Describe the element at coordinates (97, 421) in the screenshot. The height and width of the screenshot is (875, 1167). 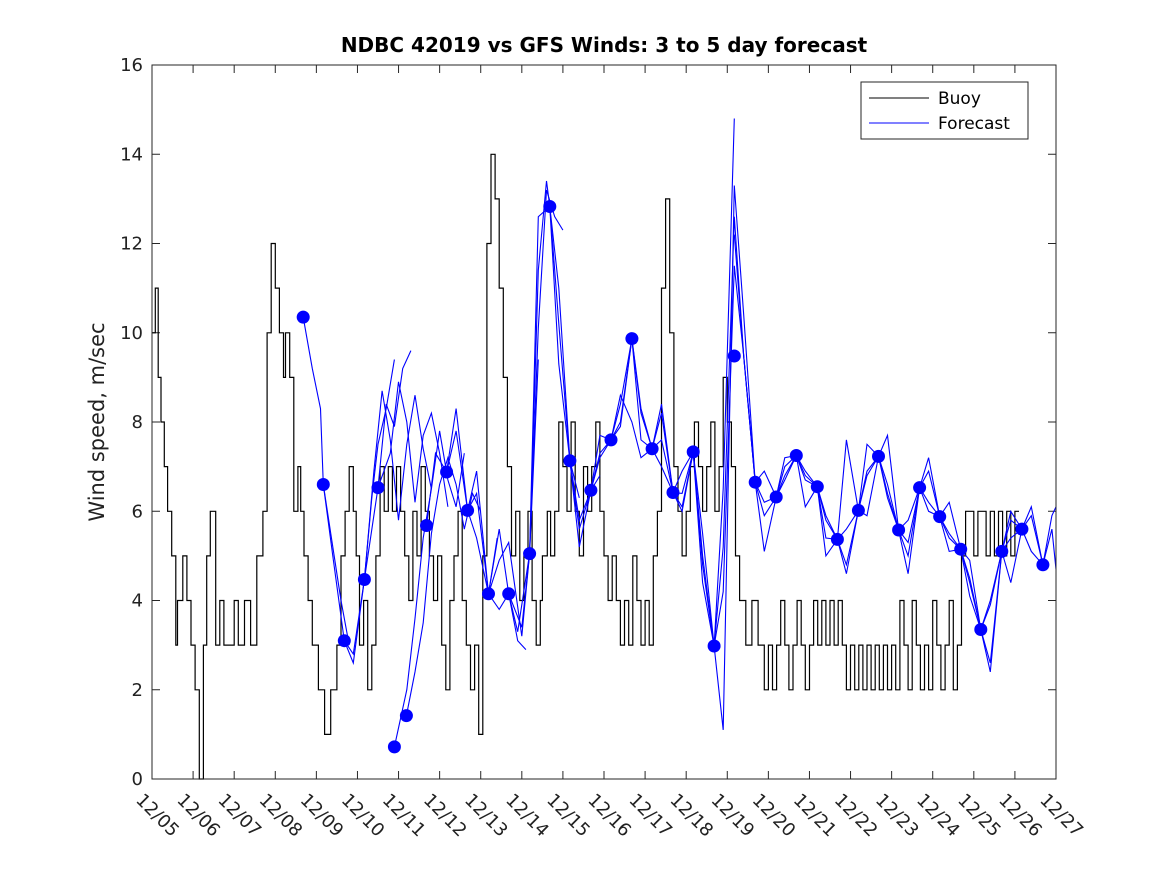
I see `y-axis-label: Wind speed, m/sec` at that location.